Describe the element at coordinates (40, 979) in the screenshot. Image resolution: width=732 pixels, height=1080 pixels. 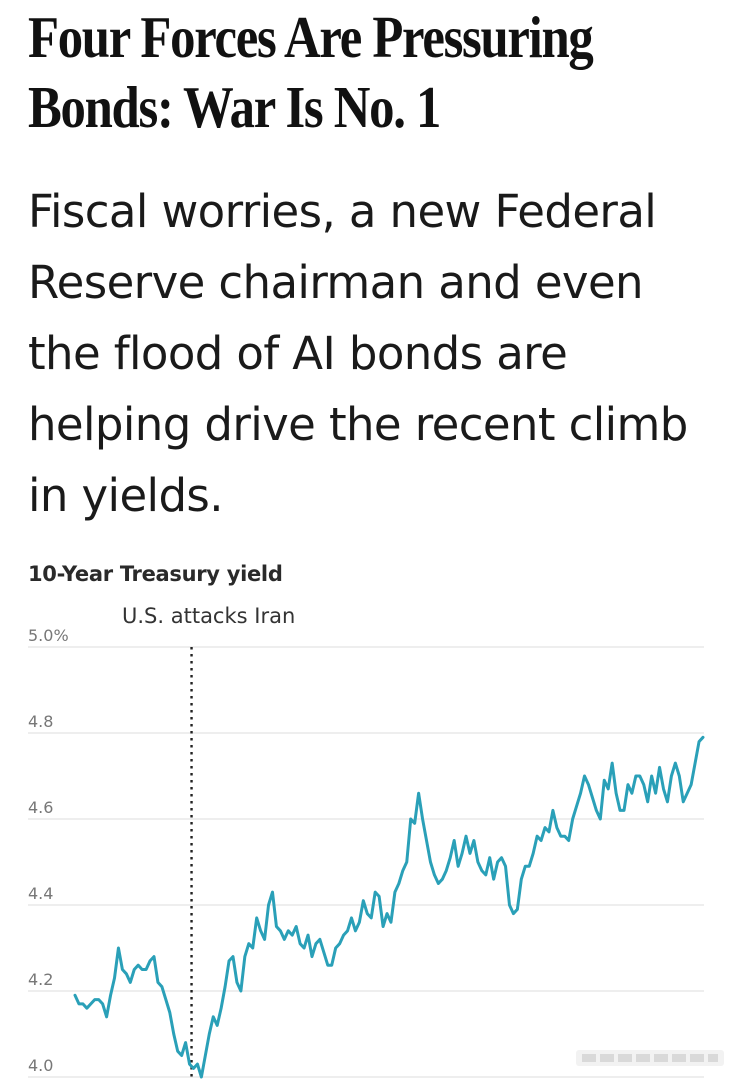
I see `y-tick-label: 4.2` at that location.